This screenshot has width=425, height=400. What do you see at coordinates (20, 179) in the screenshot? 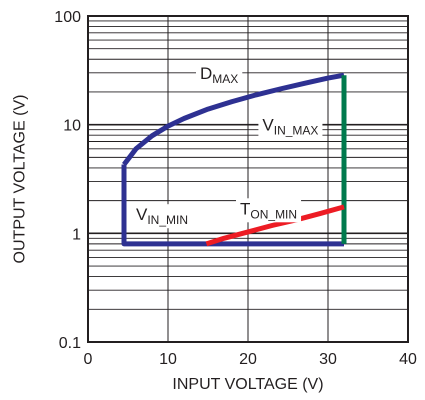
I see `y-axis-label: OUTPUT VOLTAGE (V)` at bounding box center [20, 179].